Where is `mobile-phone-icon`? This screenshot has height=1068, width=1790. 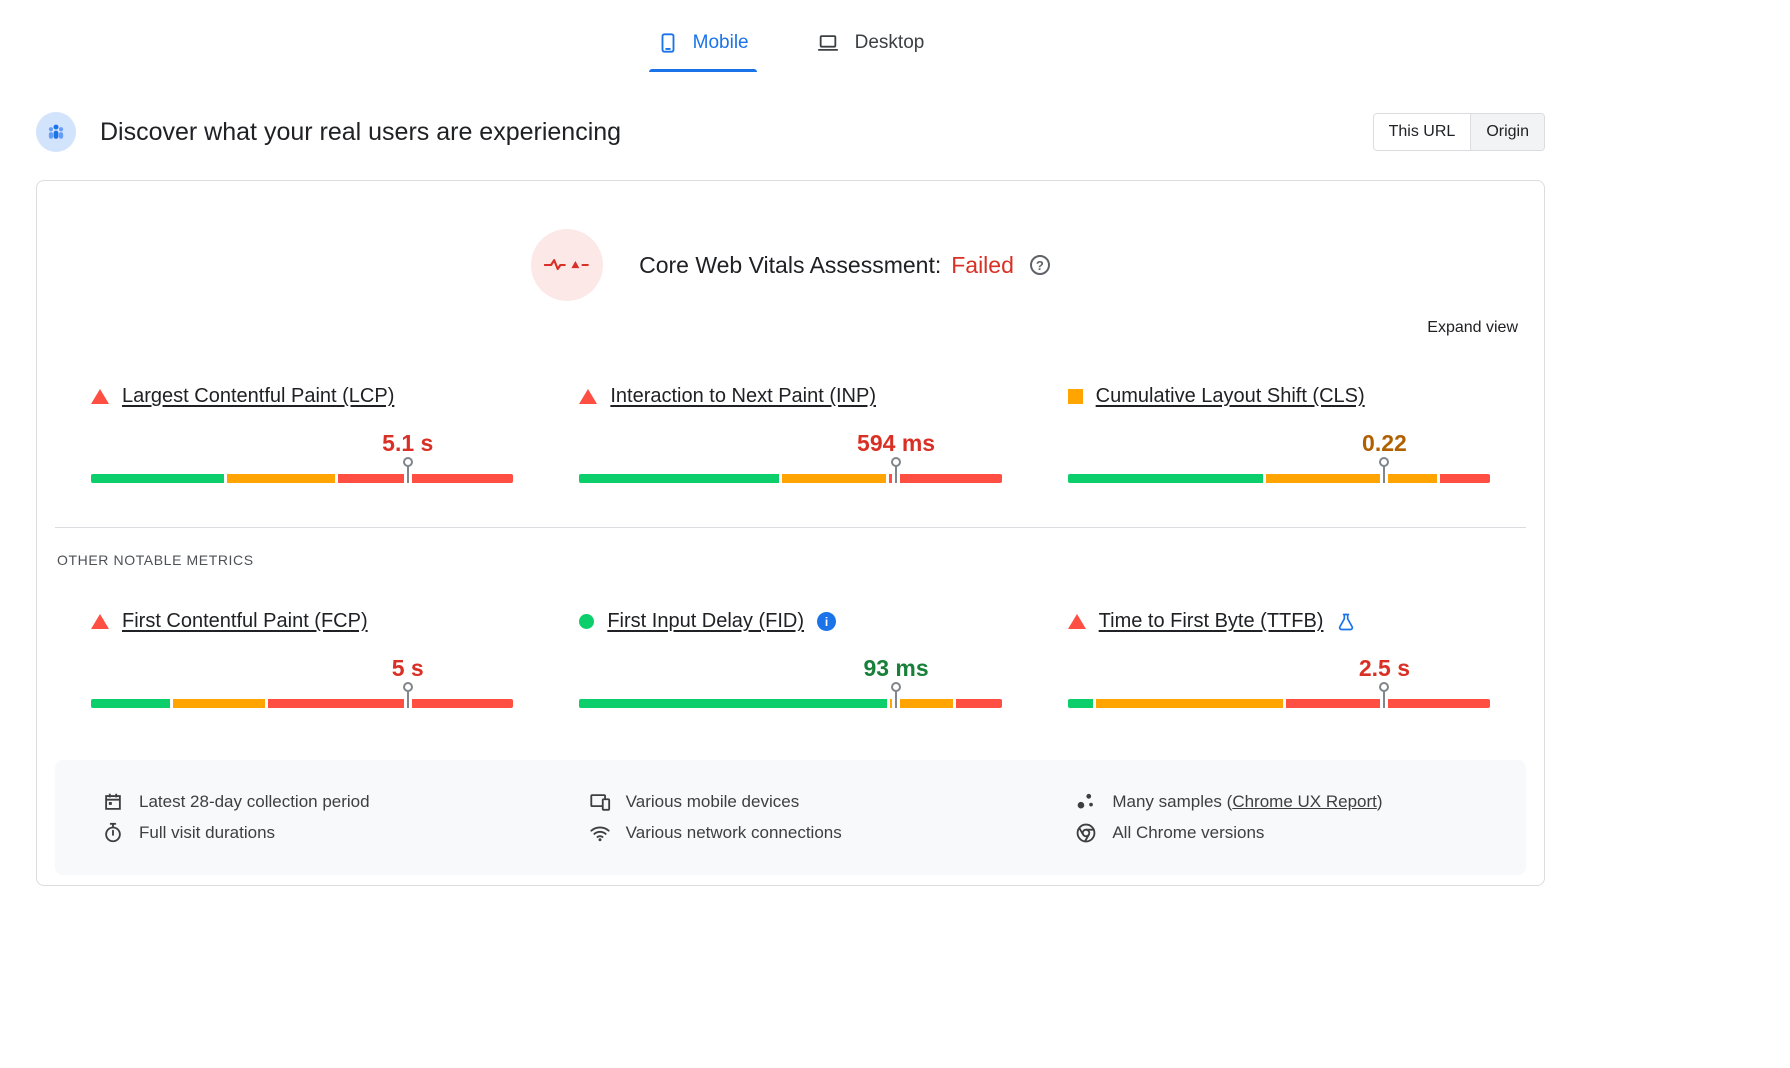 mobile-phone-icon is located at coordinates (668, 43).